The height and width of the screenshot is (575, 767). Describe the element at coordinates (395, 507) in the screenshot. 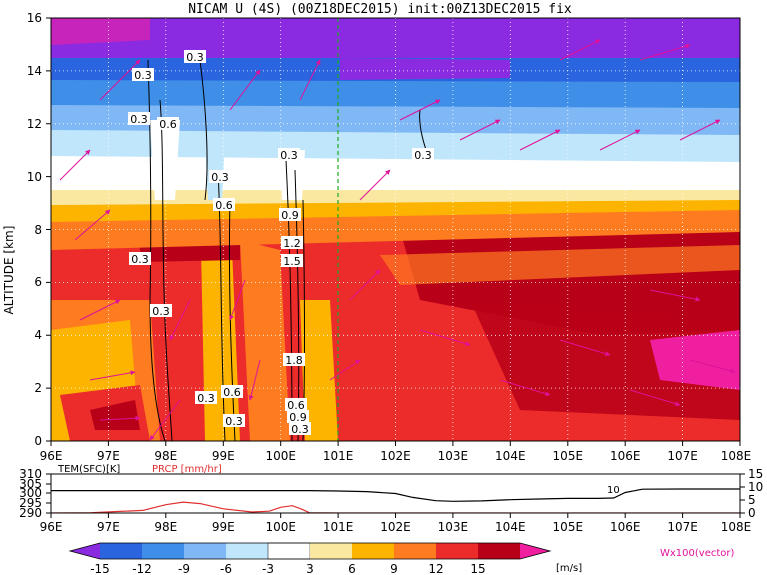

I see `precipitation-line` at that location.